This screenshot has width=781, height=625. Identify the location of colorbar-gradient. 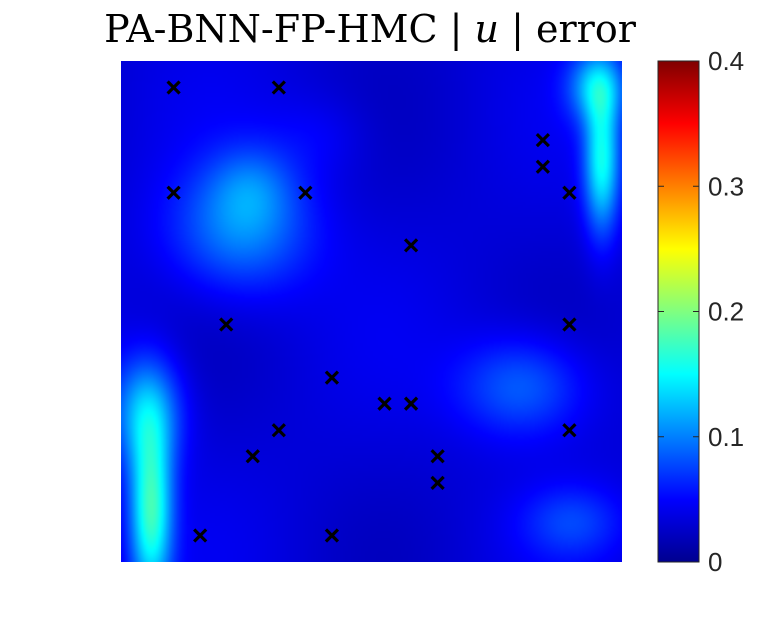
(678, 311).